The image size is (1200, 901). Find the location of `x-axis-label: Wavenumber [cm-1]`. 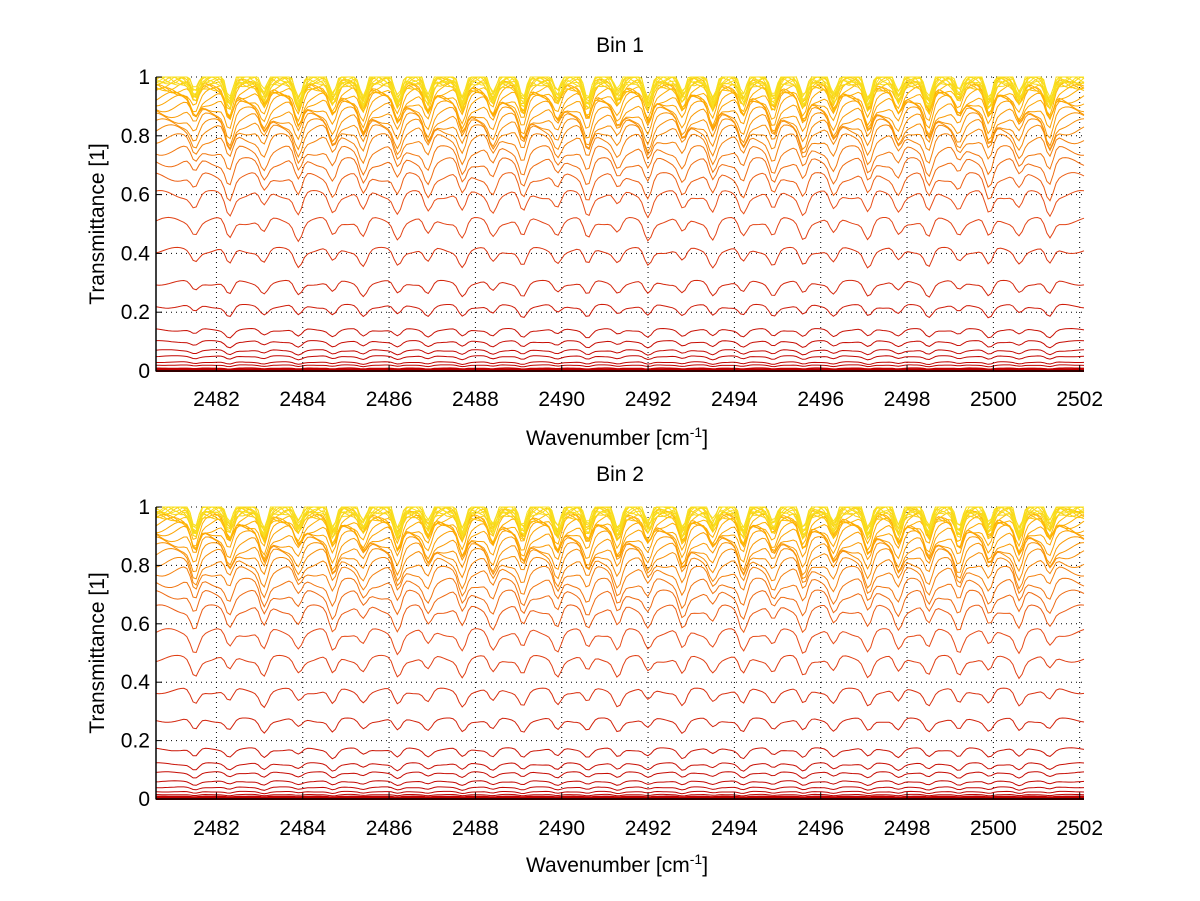

x-axis-label: Wavenumber [cm-1] is located at coordinates (617, 864).